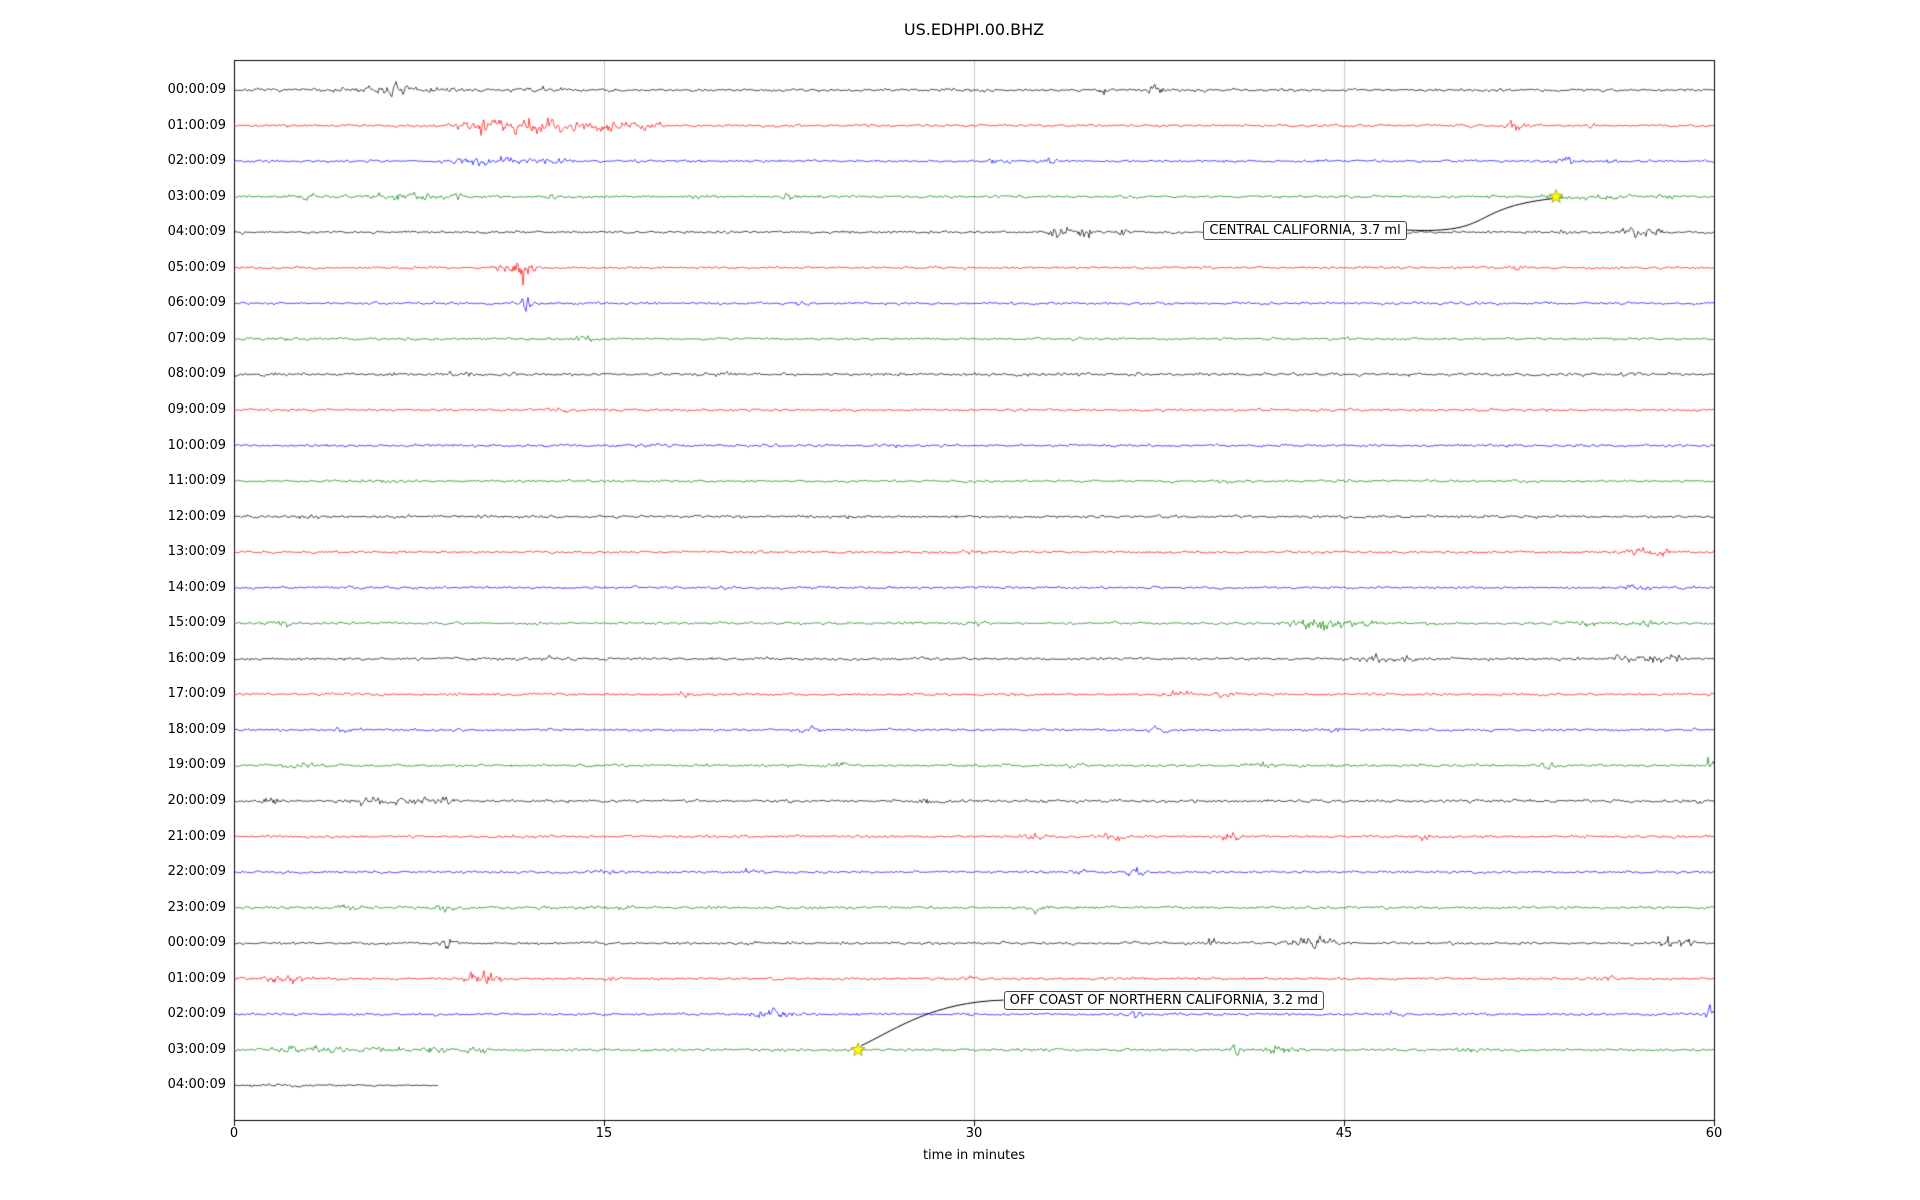  Describe the element at coordinates (196, 374) in the screenshot. I see `trace-label: 08:00:09` at that location.